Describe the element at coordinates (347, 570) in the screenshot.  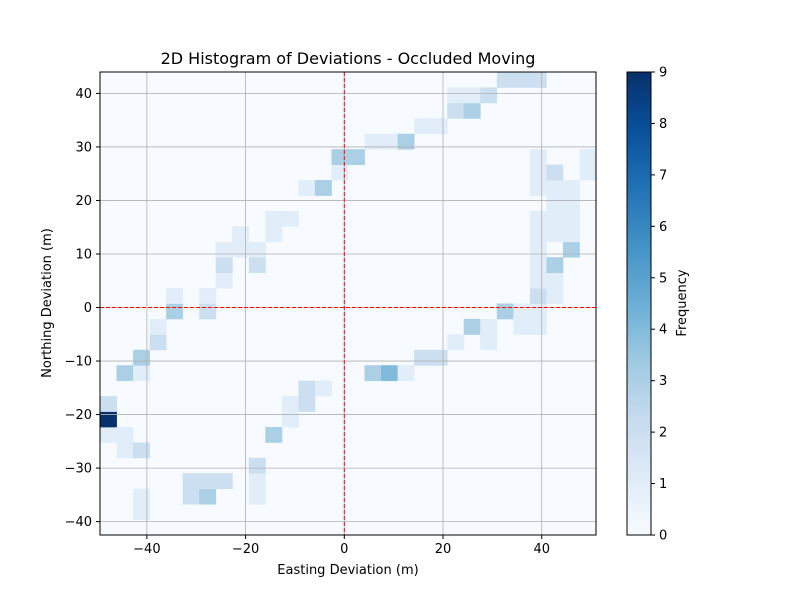
I see `x-axis-label: Easting Deviation (m)` at that location.